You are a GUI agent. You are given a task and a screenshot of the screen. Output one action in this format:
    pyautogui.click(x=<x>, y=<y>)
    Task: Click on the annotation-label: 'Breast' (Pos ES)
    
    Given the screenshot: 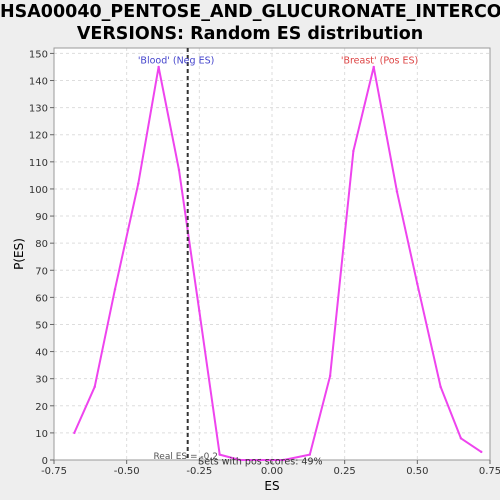 What is the action you would take?
    pyautogui.click(x=379, y=60)
    